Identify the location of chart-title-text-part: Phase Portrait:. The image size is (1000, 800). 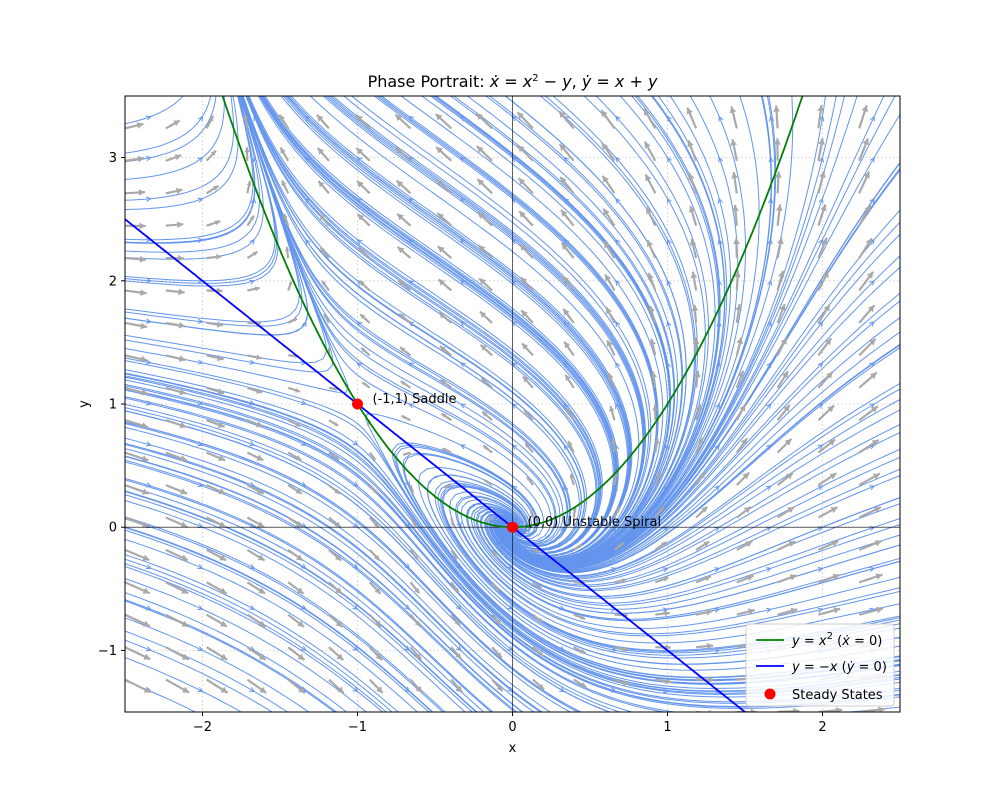
(429, 81).